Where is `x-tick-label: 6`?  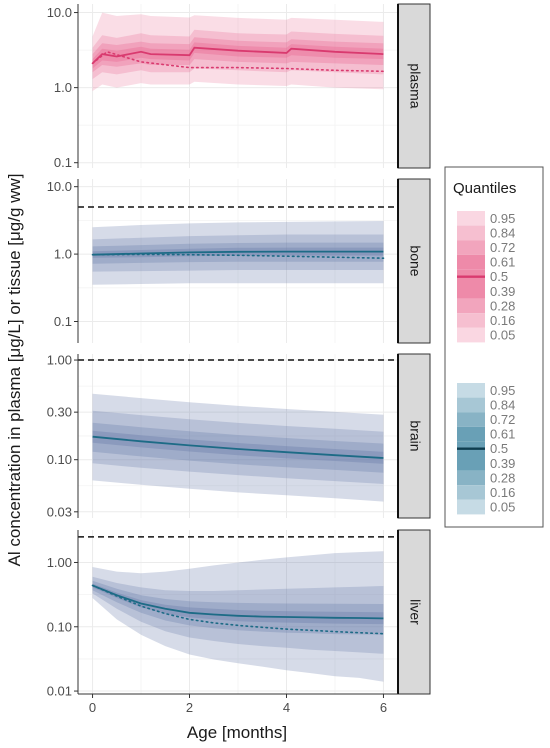 x-tick-label: 6 is located at coordinates (383, 707).